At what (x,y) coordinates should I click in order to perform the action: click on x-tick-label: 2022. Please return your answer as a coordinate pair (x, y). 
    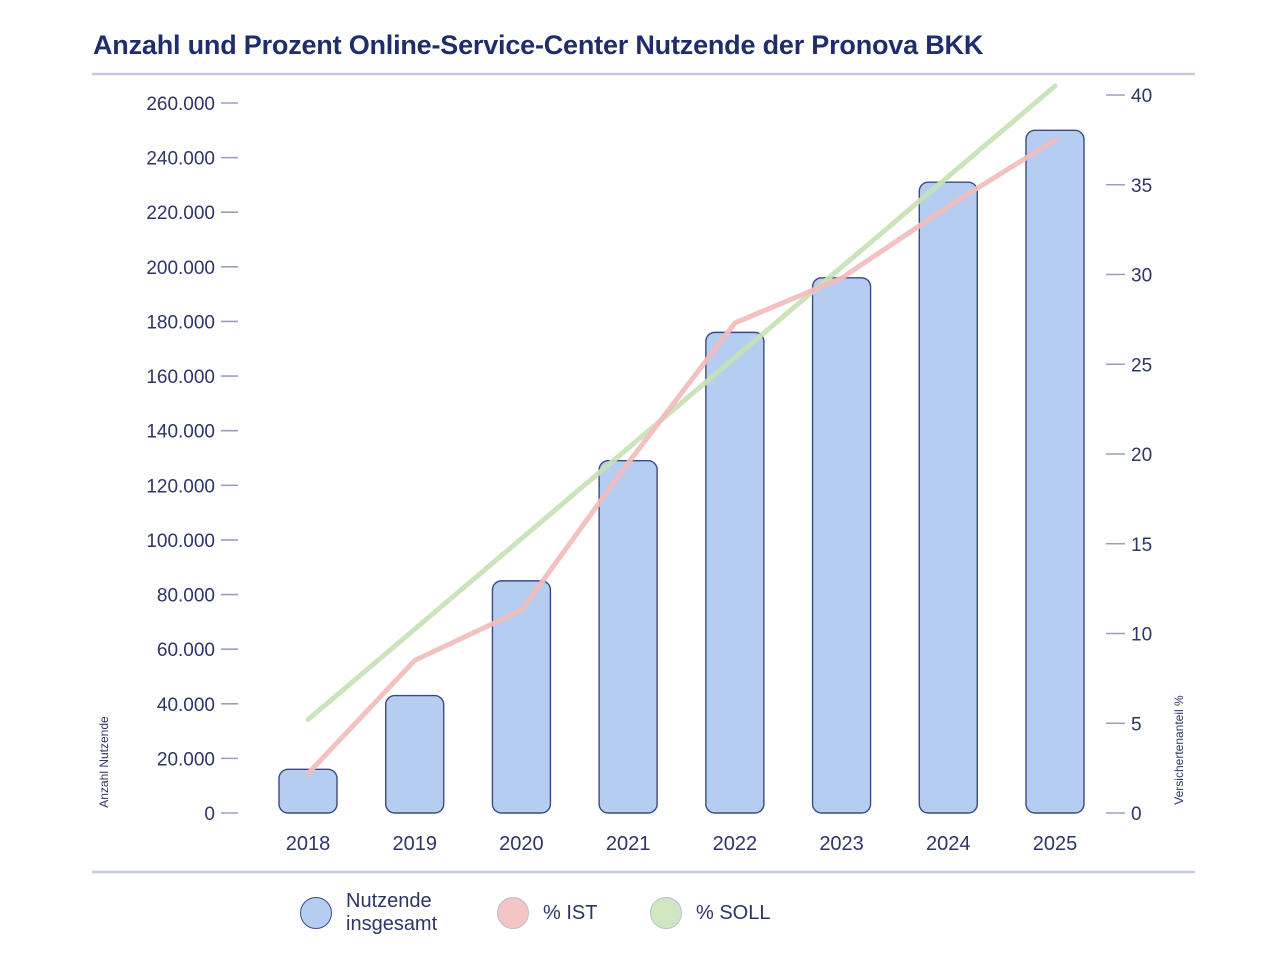
    Looking at the image, I should click on (735, 844).